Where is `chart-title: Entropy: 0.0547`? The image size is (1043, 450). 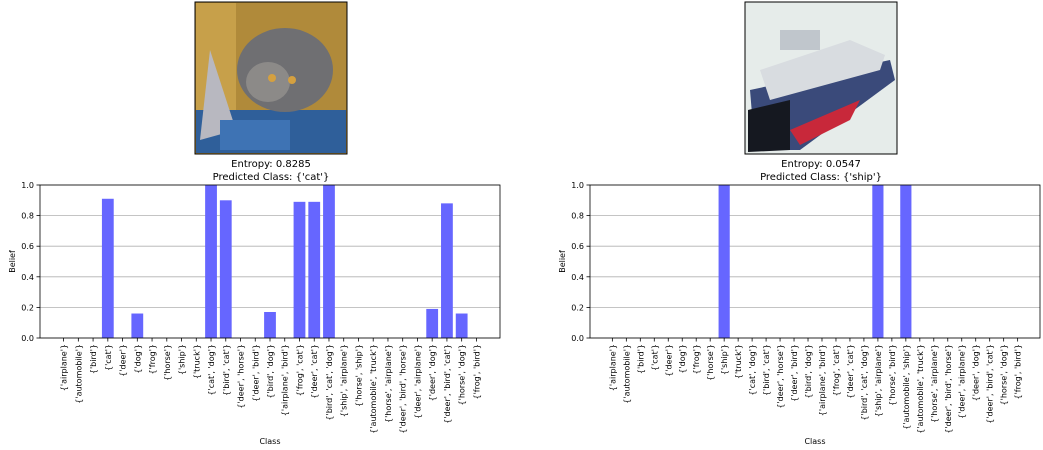 chart-title: Entropy: 0.0547 is located at coordinates (821, 164).